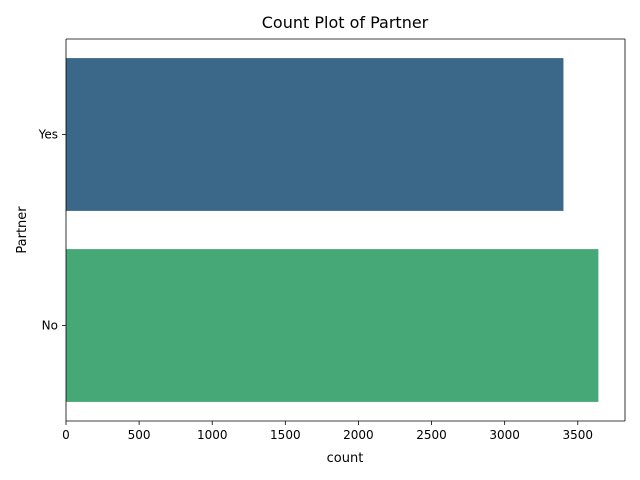  Describe the element at coordinates (139, 435) in the screenshot. I see `x-tick-label: 500` at that location.